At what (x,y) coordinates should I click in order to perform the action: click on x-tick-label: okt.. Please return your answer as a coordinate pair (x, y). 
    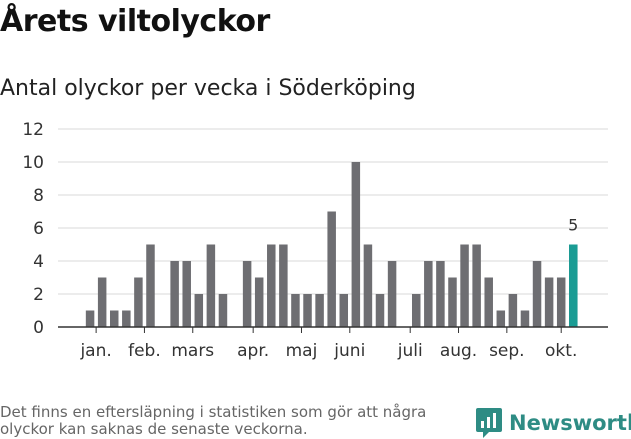
    Looking at the image, I should click on (561, 350).